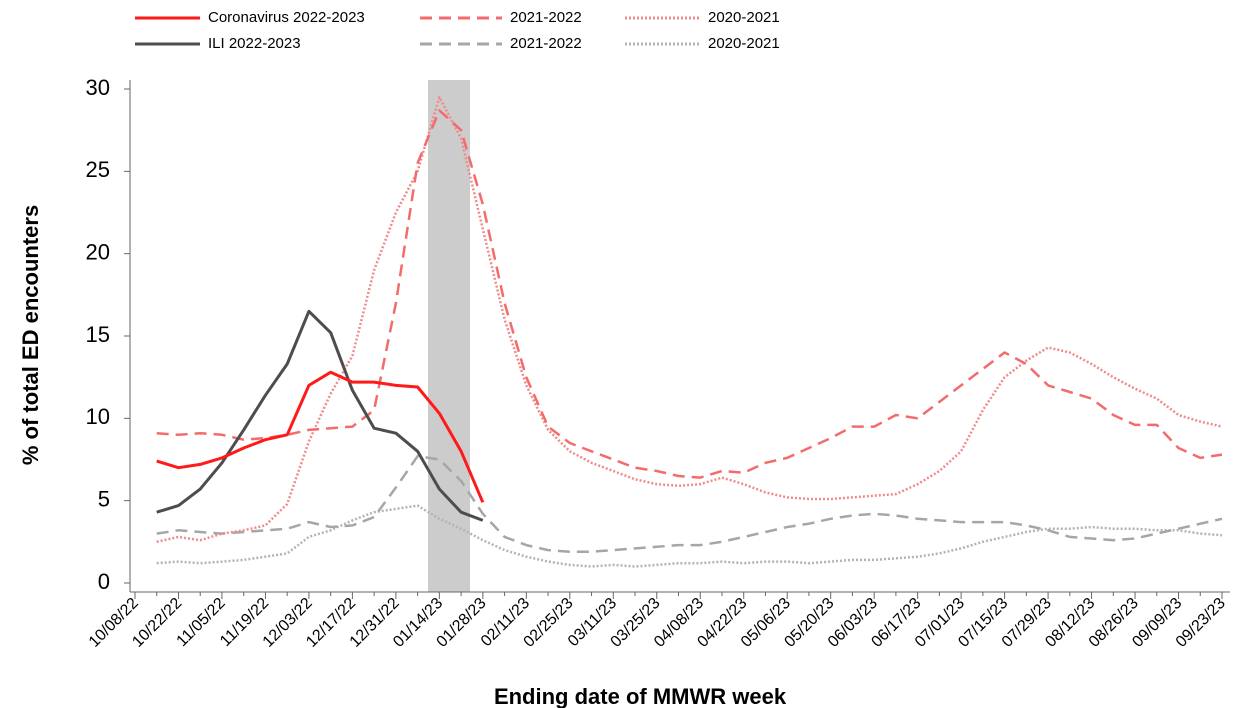  I want to click on y-tick-label: 10, so click(98, 416).